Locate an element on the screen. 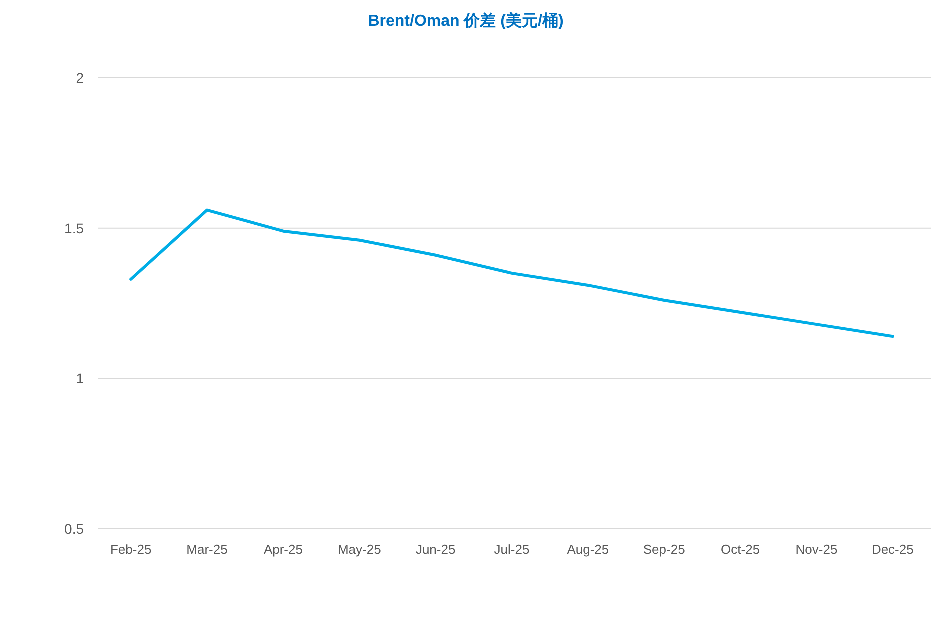 The height and width of the screenshot is (634, 937). x-tick-label: Jul-25 is located at coordinates (512, 549).